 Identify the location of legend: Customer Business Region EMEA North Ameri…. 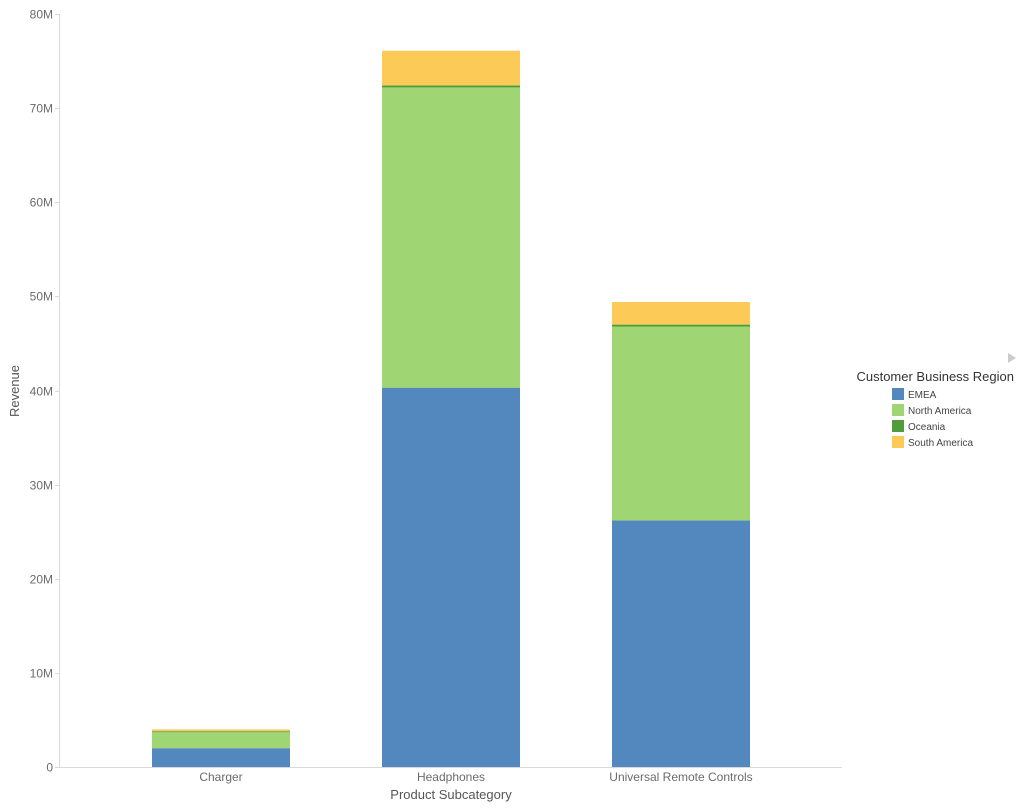
(935, 409).